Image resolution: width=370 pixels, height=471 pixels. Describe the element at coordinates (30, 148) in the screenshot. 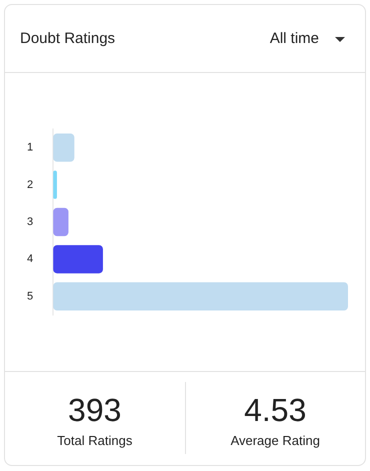

I see `y-tick-label: 1` at that location.